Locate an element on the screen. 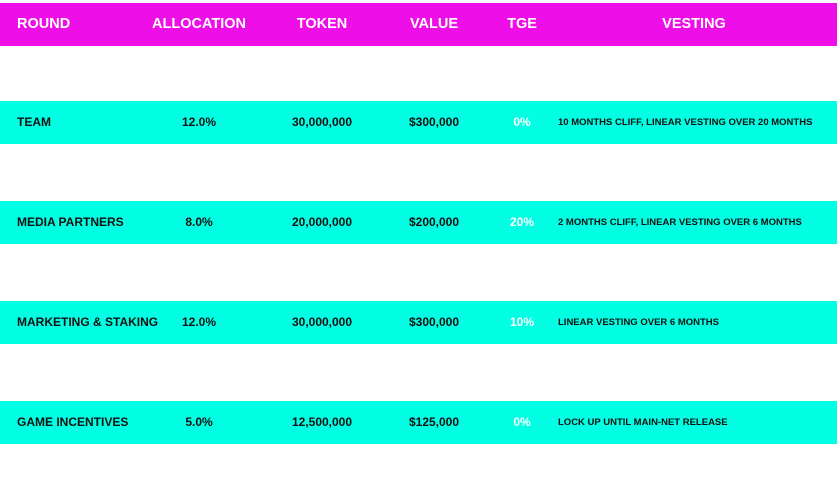 Image resolution: width=837 pixels, height=500 pixels. header-vesting: VESTING is located at coordinates (694, 24).